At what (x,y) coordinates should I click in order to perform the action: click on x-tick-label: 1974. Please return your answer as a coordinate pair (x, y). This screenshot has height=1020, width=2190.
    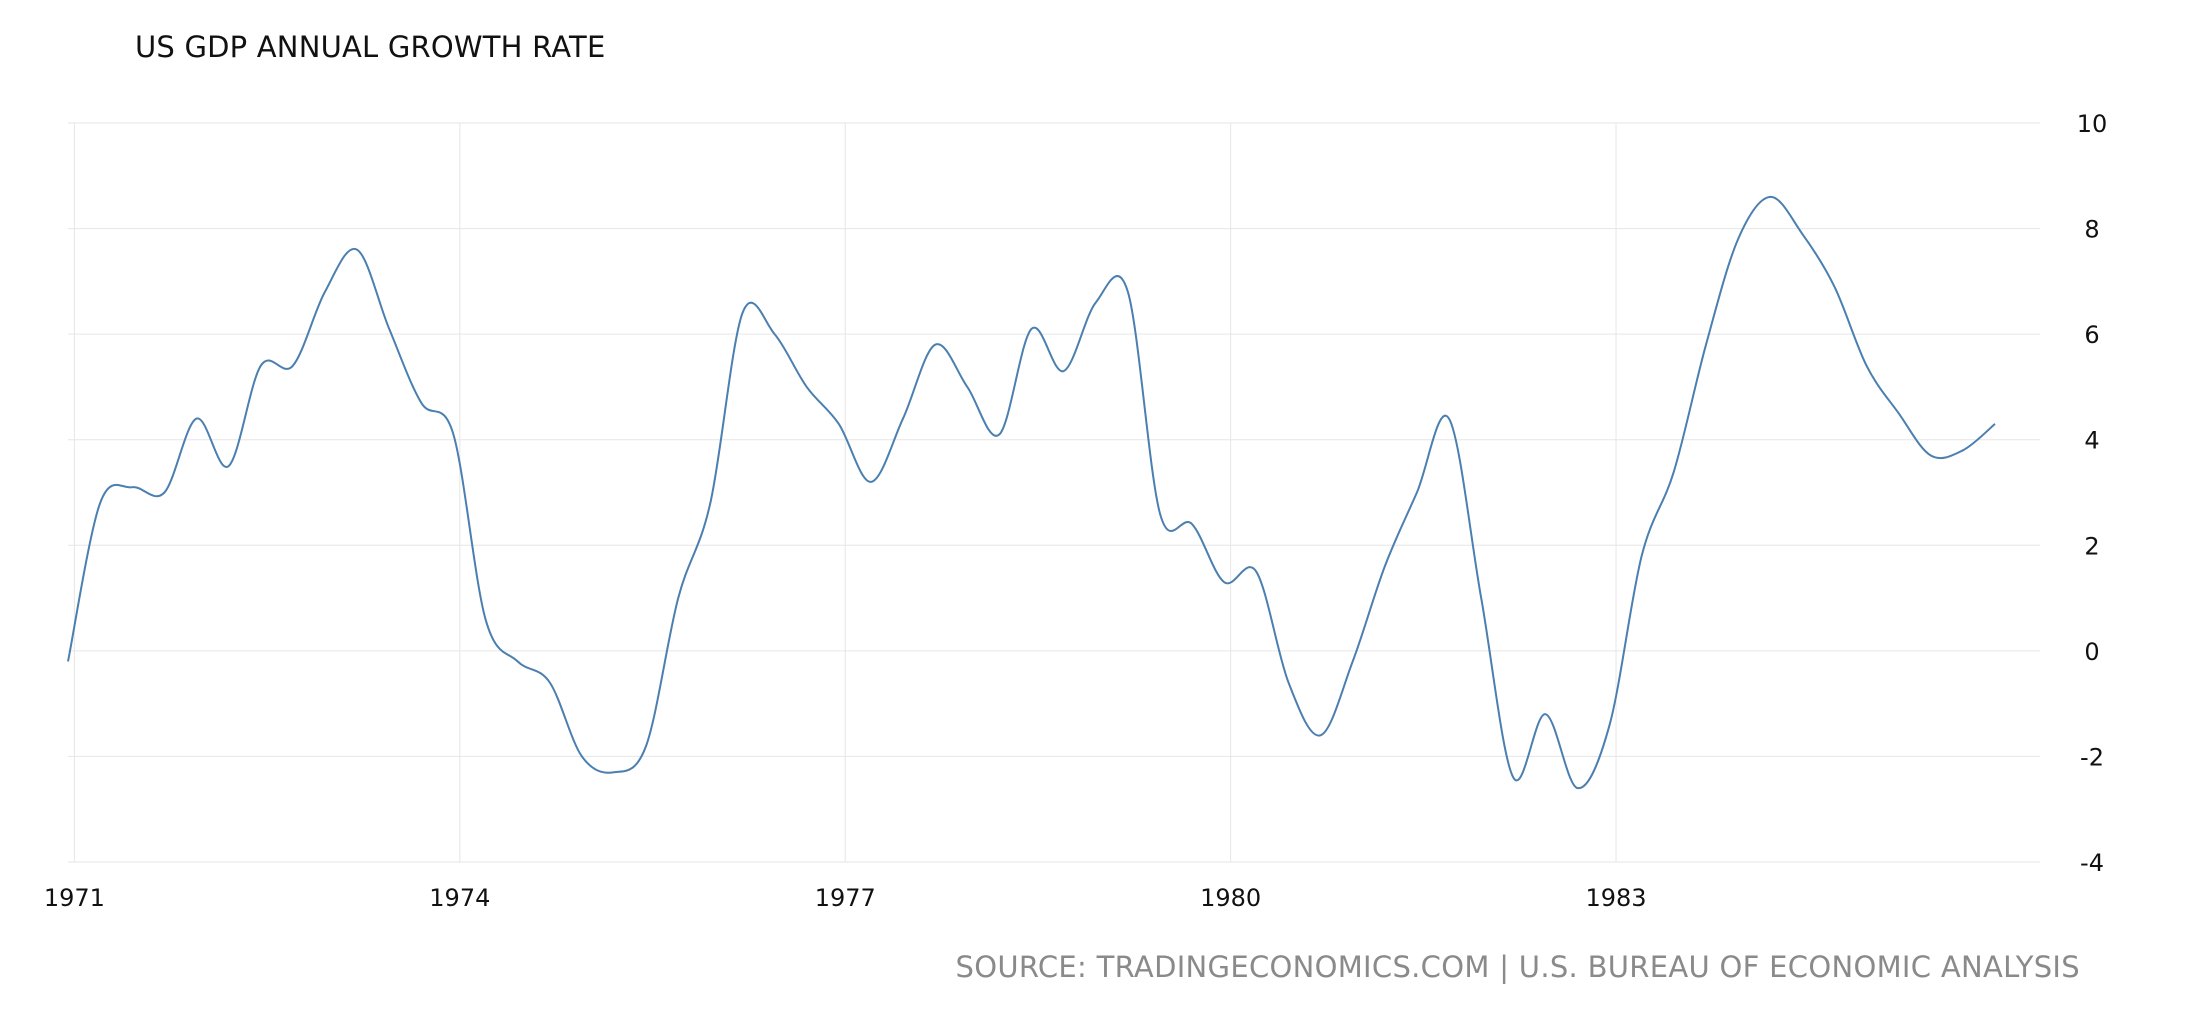
    Looking at the image, I should click on (459, 898).